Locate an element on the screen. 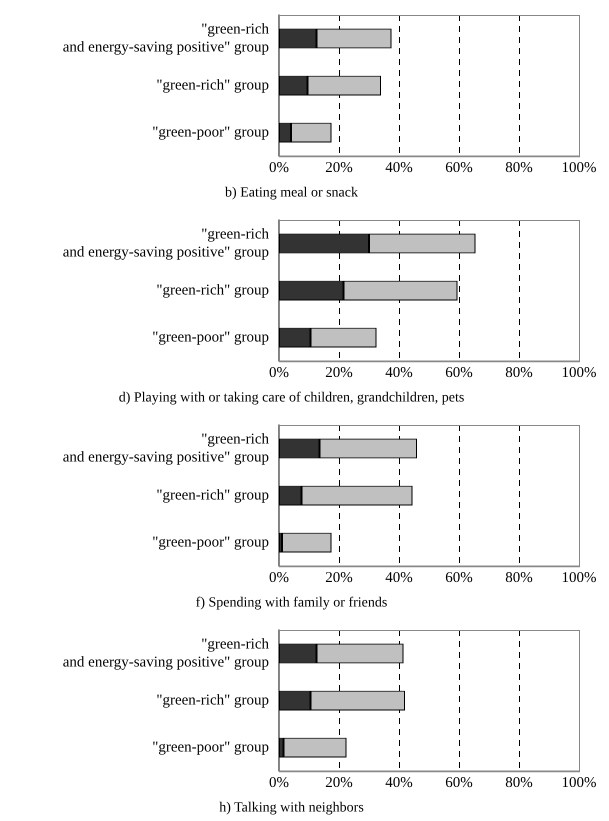  text: h) Talking with neighbors is located at coordinates (291, 808).